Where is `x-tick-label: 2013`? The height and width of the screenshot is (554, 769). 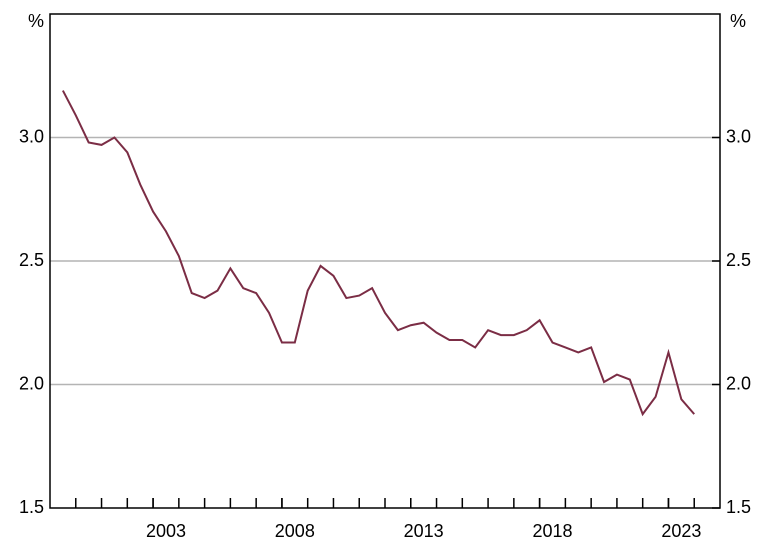 x-tick-label: 2013 is located at coordinates (424, 531).